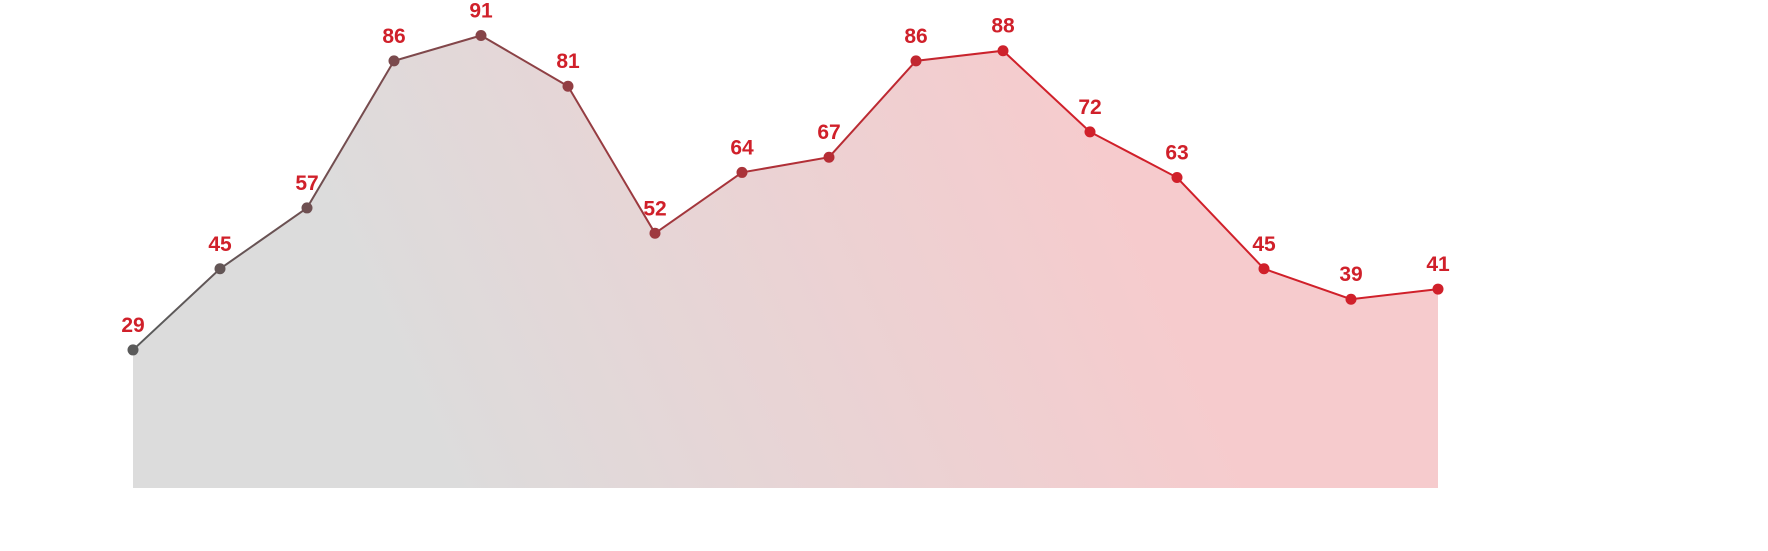 The width and height of the screenshot is (1768, 551). I want to click on data-label: 52, so click(654, 208).